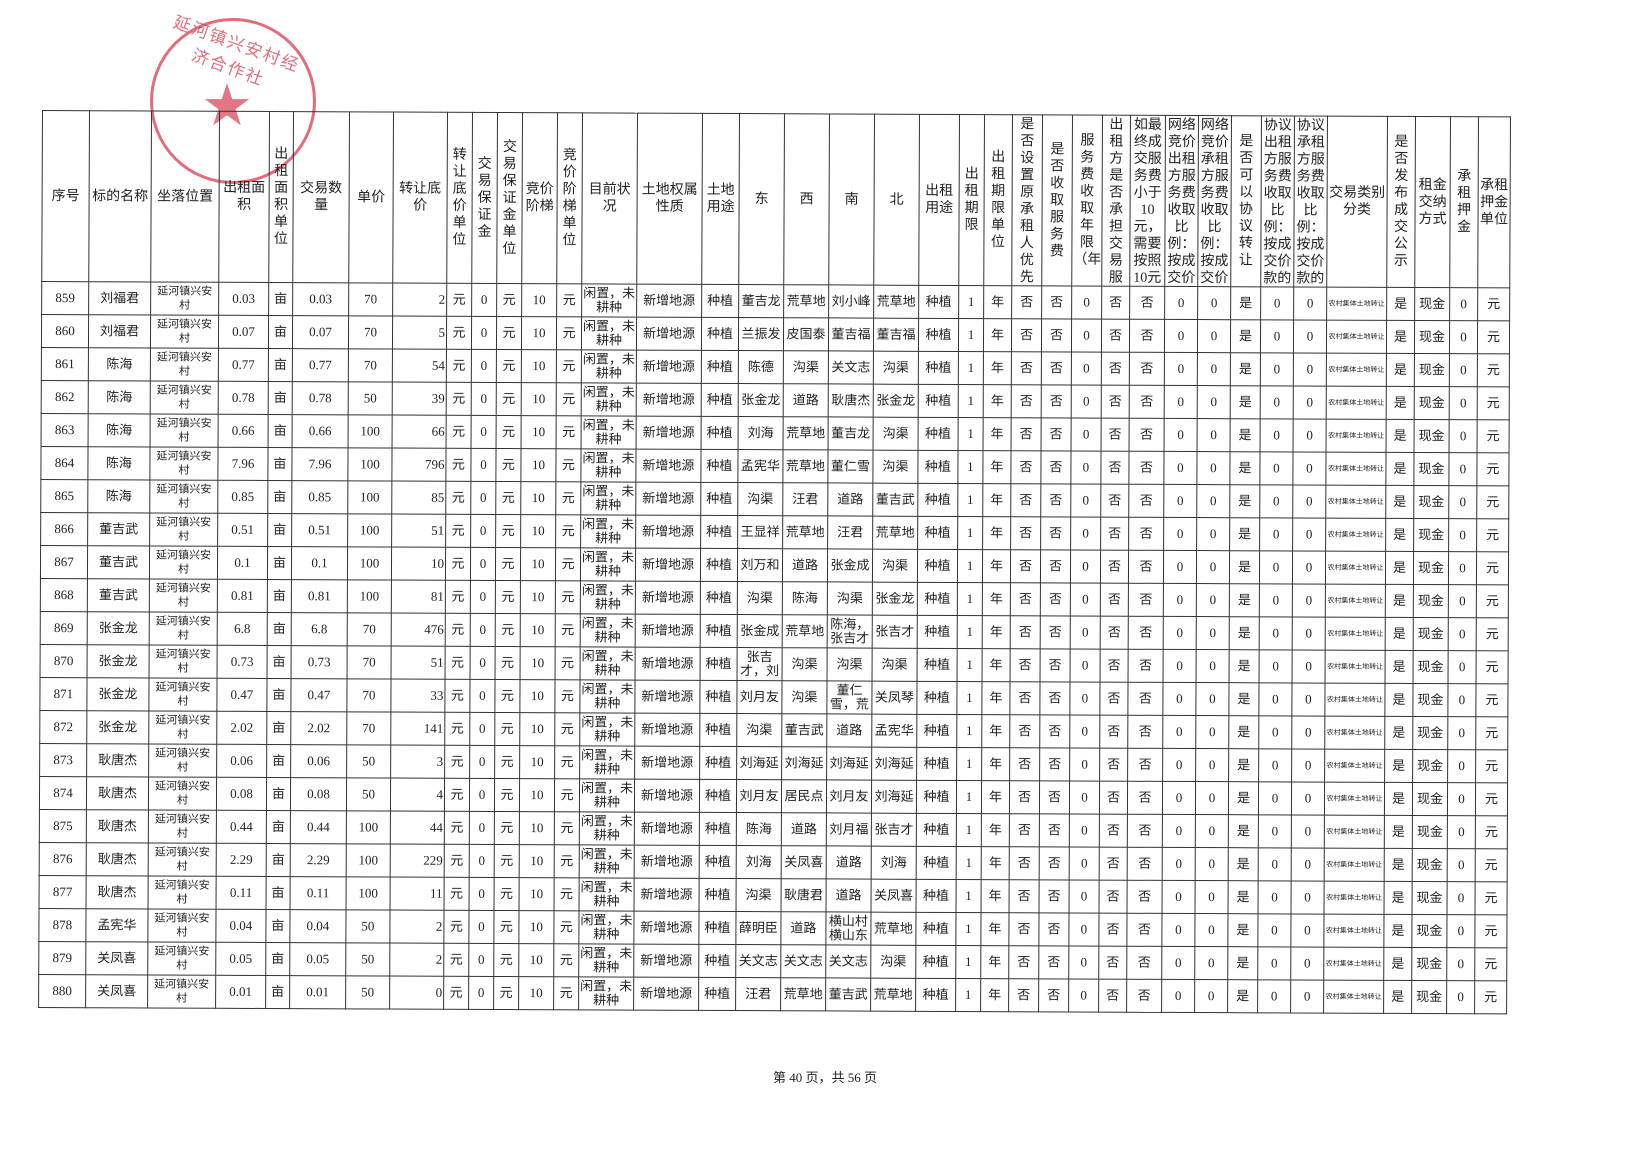 This screenshot has width=1650, height=1166. I want to click on table-cell-text: 农村集体土地转让, so click(1353, 930).